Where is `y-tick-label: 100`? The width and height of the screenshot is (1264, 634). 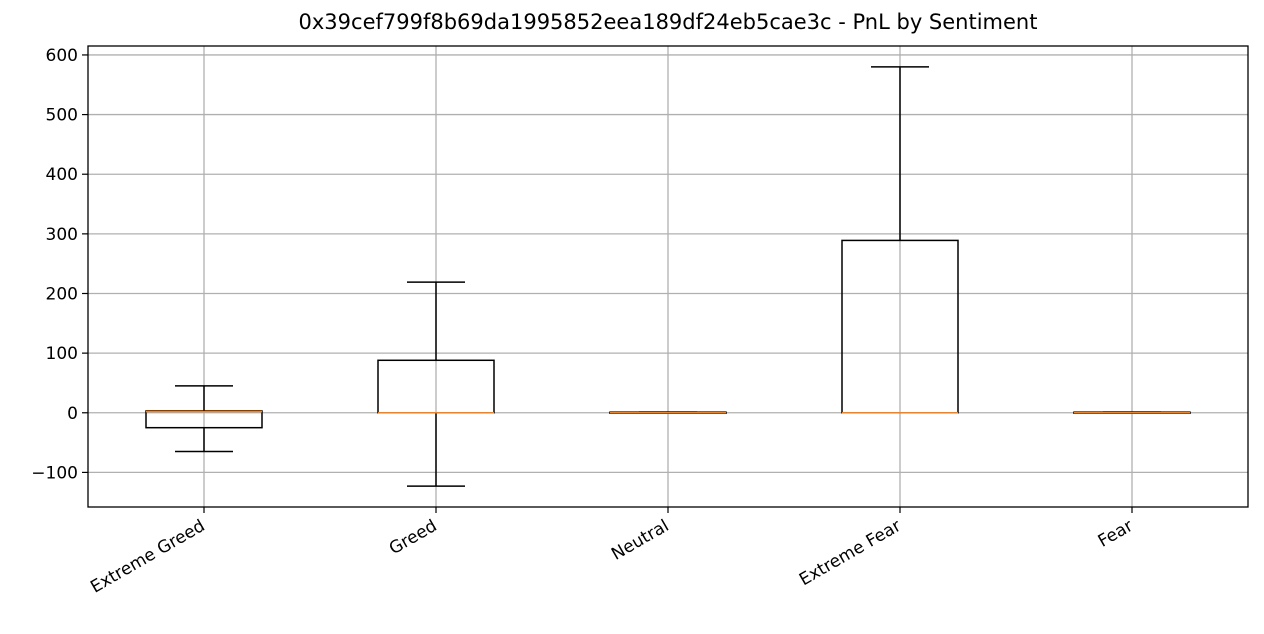 y-tick-label: 100 is located at coordinates (62, 354).